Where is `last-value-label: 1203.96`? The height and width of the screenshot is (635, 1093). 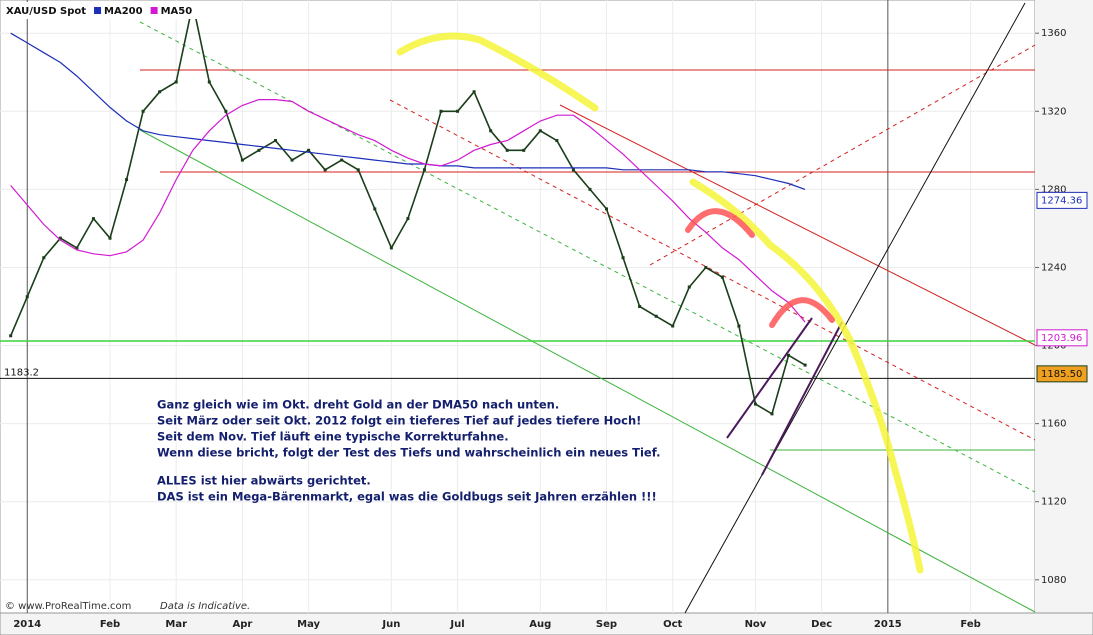
last-value-label: 1203.96 is located at coordinates (1061, 338).